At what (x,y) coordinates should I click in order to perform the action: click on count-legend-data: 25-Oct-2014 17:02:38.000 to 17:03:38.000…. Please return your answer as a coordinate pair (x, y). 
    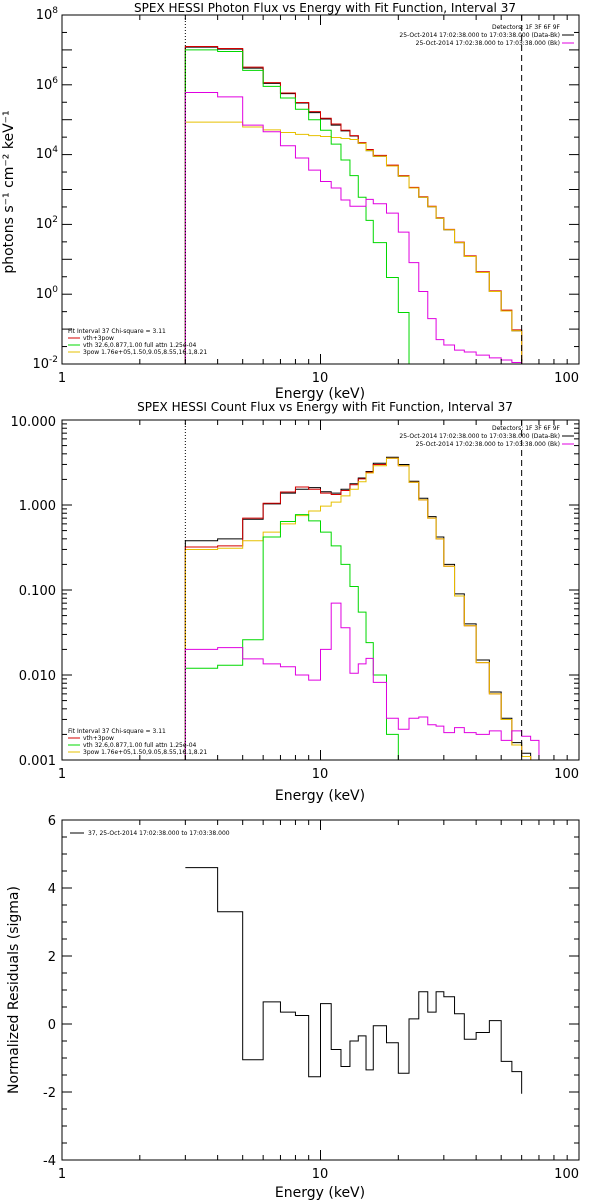
    Looking at the image, I should click on (479, 436).